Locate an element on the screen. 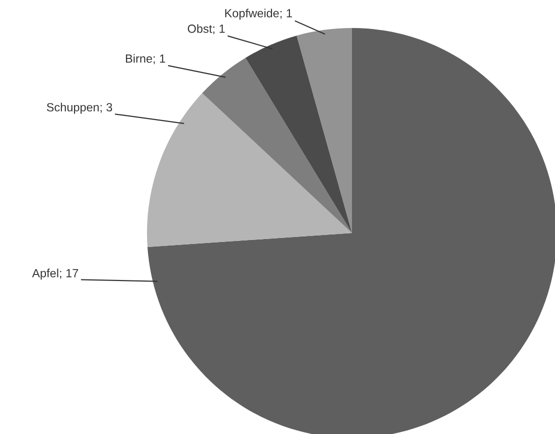  data-label: Apfel; 17 is located at coordinates (55, 274).